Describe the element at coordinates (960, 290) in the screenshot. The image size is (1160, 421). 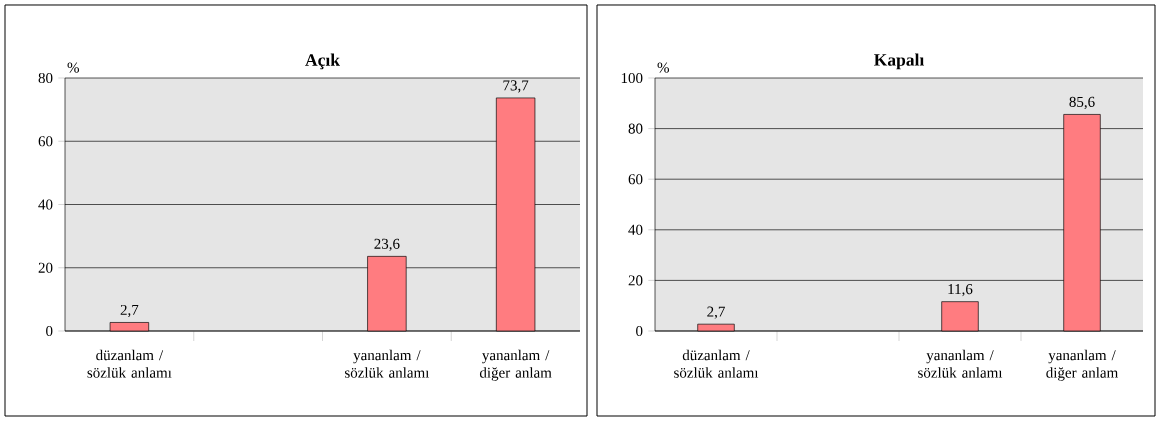
I see `data-label: 11,6` at that location.